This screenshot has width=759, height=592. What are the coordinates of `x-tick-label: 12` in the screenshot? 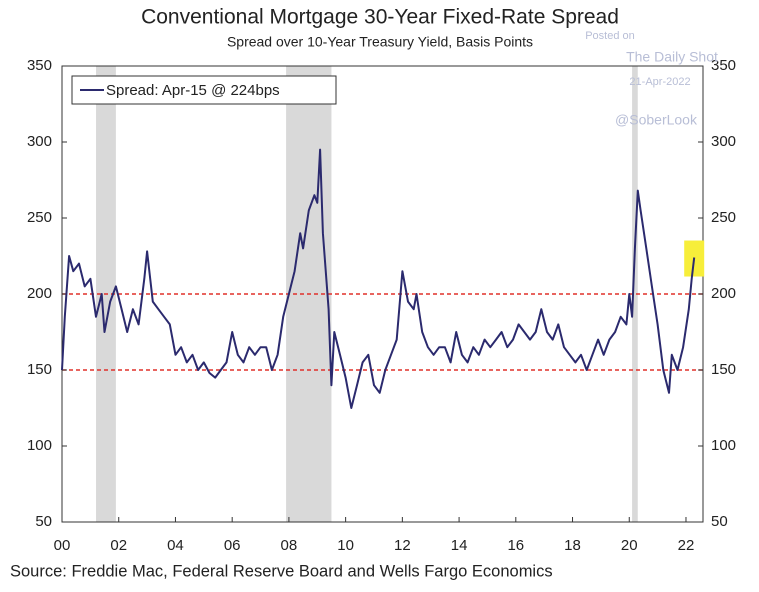 It's located at (402, 545).